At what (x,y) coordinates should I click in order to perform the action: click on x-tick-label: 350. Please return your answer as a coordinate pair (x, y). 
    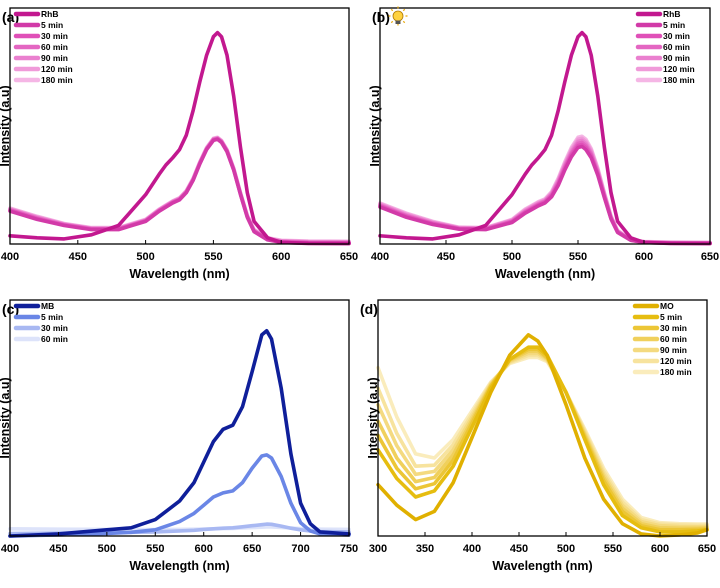
    Looking at the image, I should click on (425, 549).